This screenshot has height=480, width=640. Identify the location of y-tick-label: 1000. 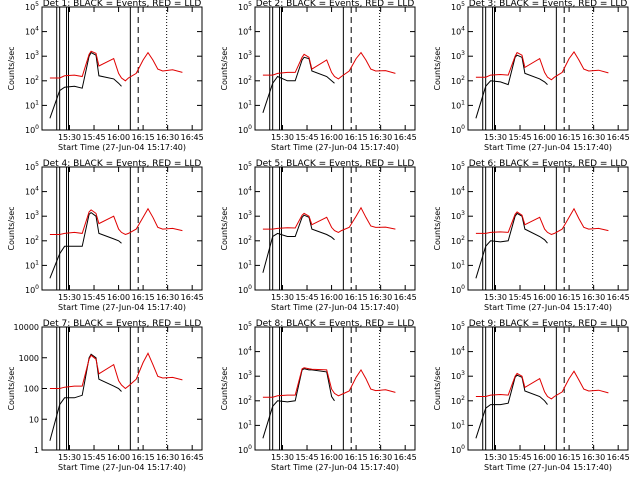
(29, 358).